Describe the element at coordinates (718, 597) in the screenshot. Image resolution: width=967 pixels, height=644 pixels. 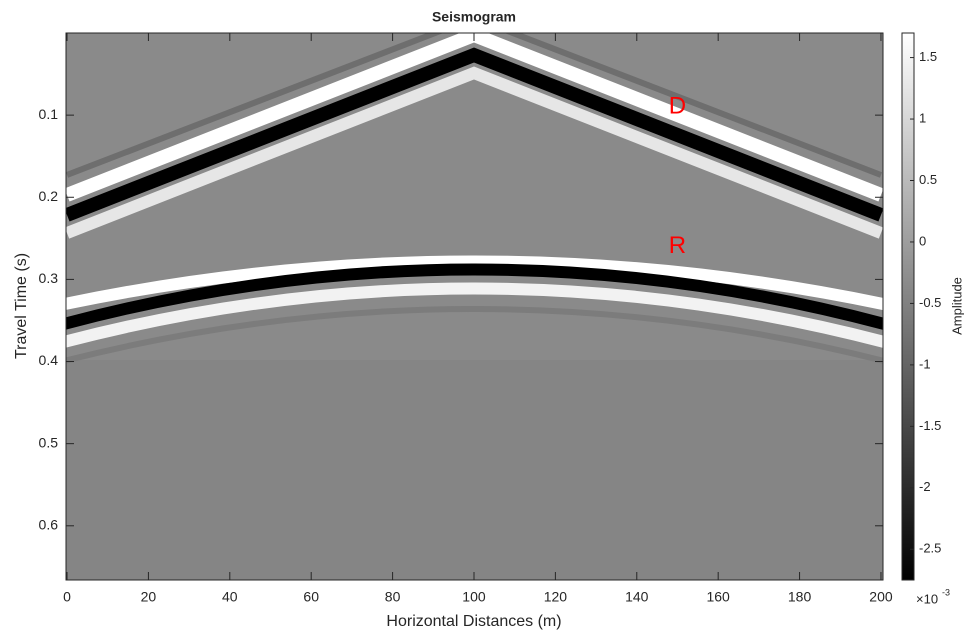
I see `x-tick-label: 160` at that location.